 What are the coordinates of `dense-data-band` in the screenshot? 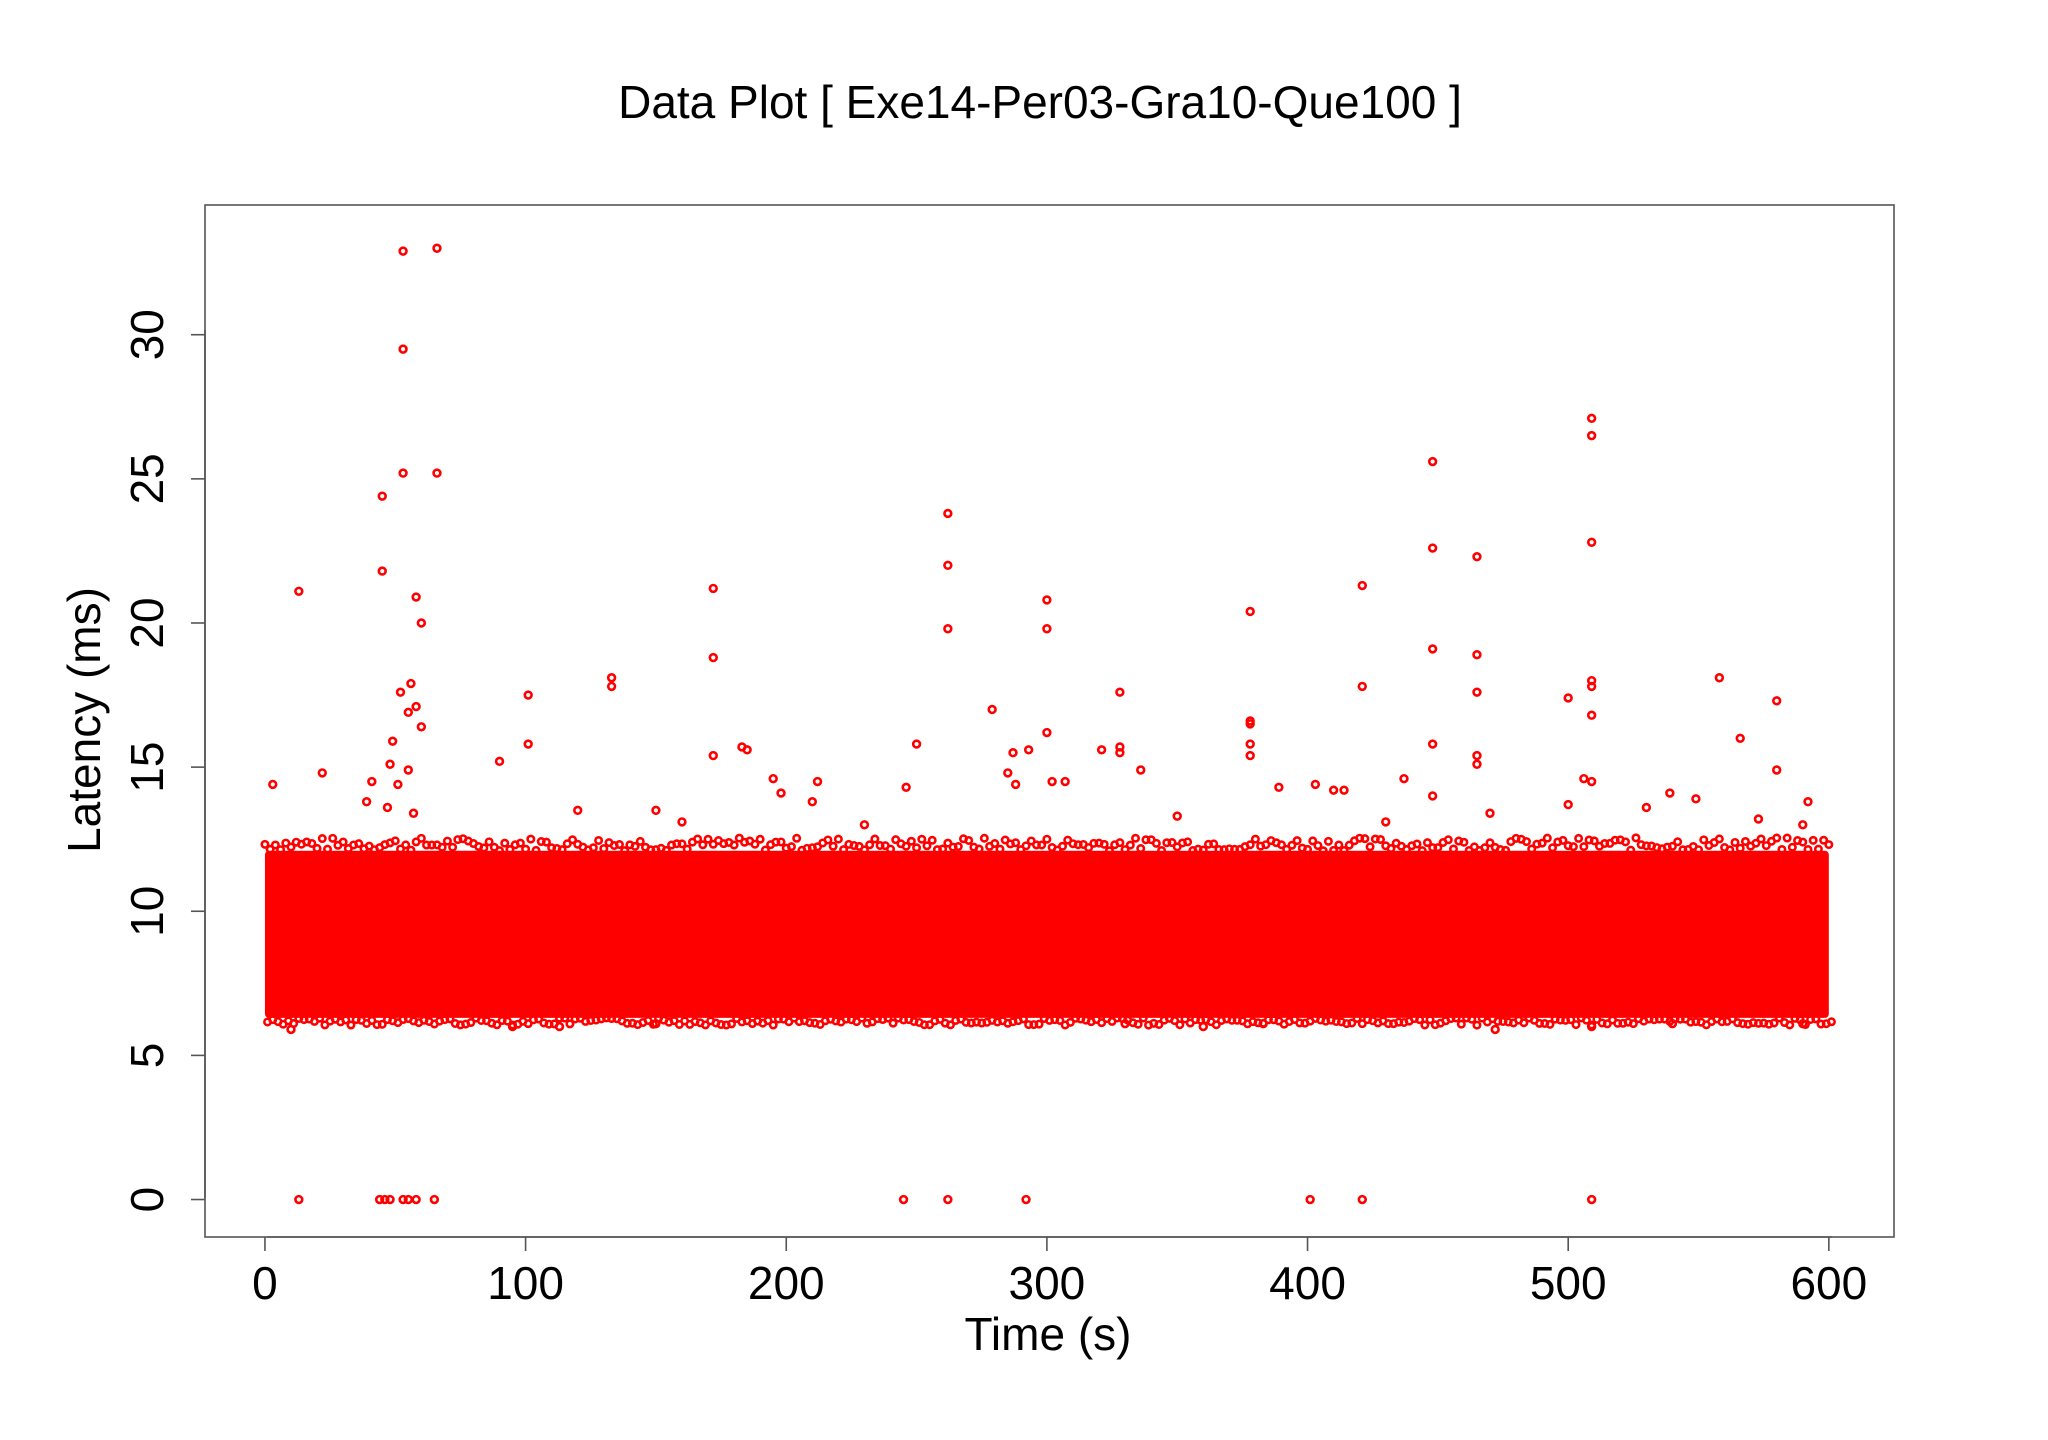 It's located at (1046, 934).